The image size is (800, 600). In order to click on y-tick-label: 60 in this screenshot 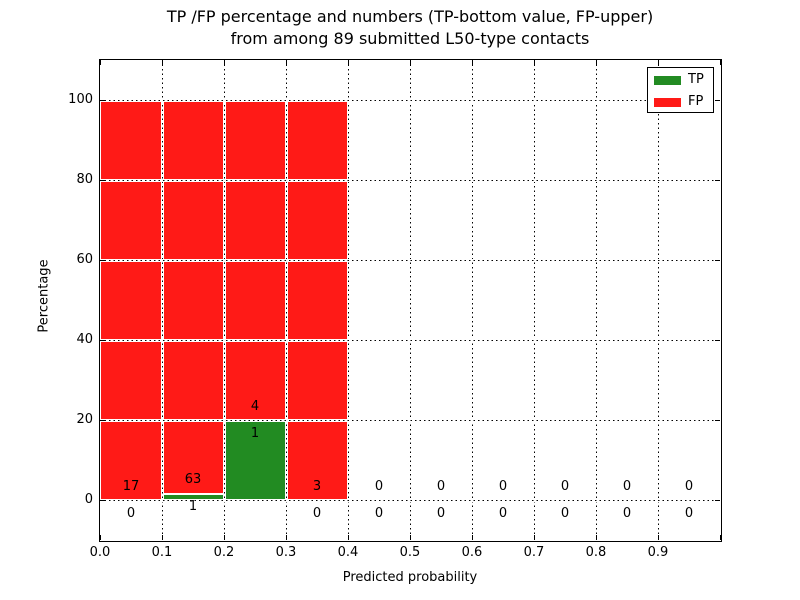, I will do `click(84, 259)`.